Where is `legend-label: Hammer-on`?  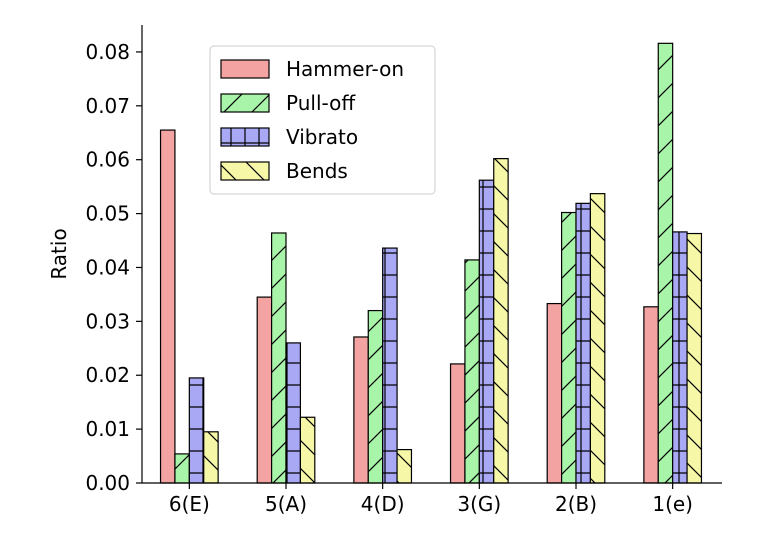
legend-label: Hammer-on is located at coordinates (345, 69).